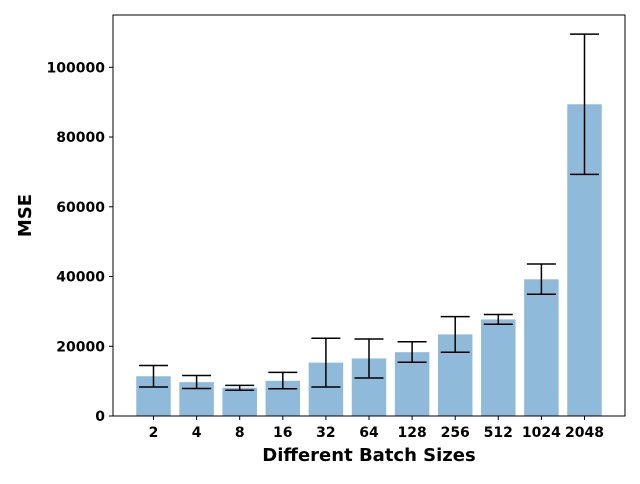  Describe the element at coordinates (369, 433) in the screenshot. I see `x-tick-label: 64` at that location.